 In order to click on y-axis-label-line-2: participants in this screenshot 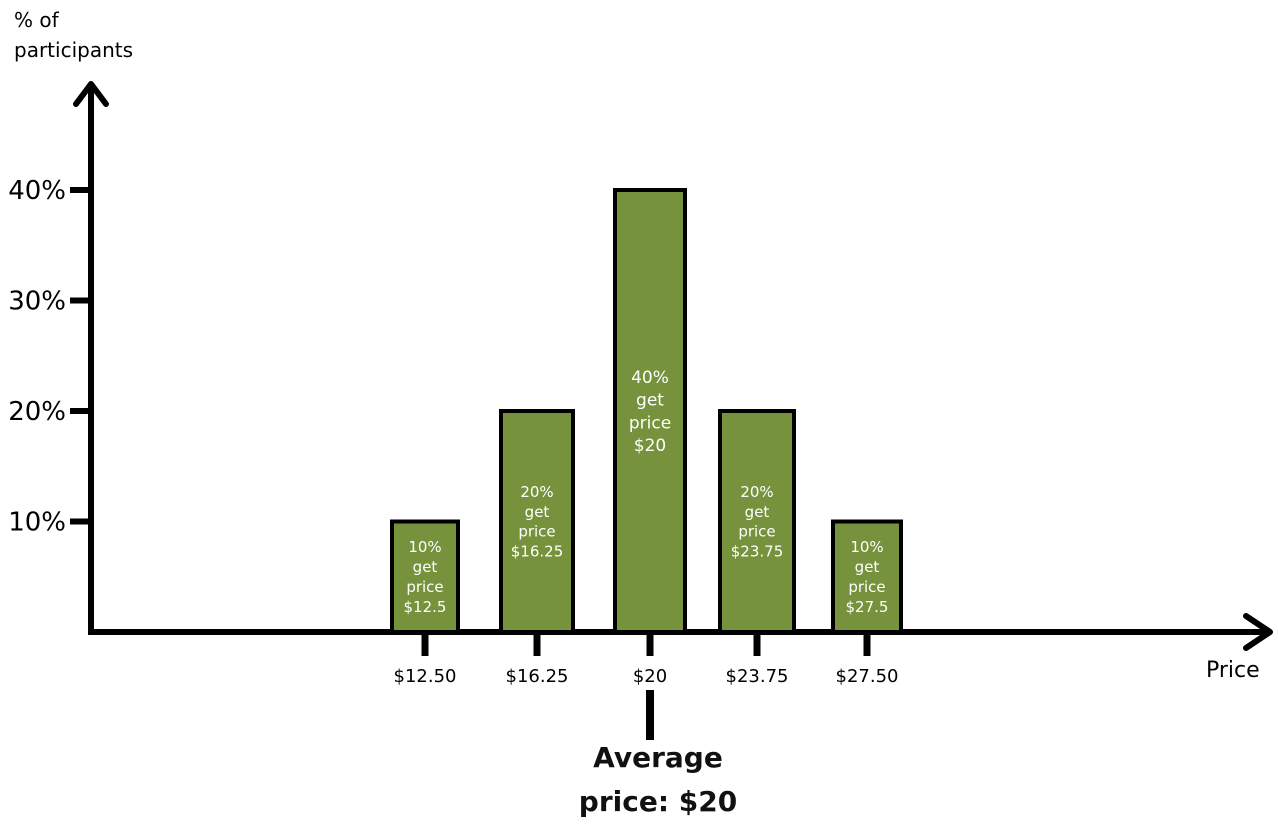, I will do `click(74, 50)`.